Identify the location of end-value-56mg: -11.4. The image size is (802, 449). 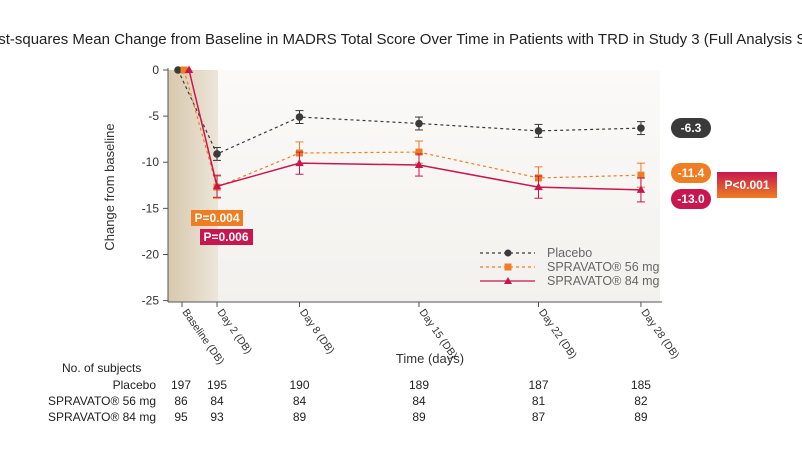
(691, 173).